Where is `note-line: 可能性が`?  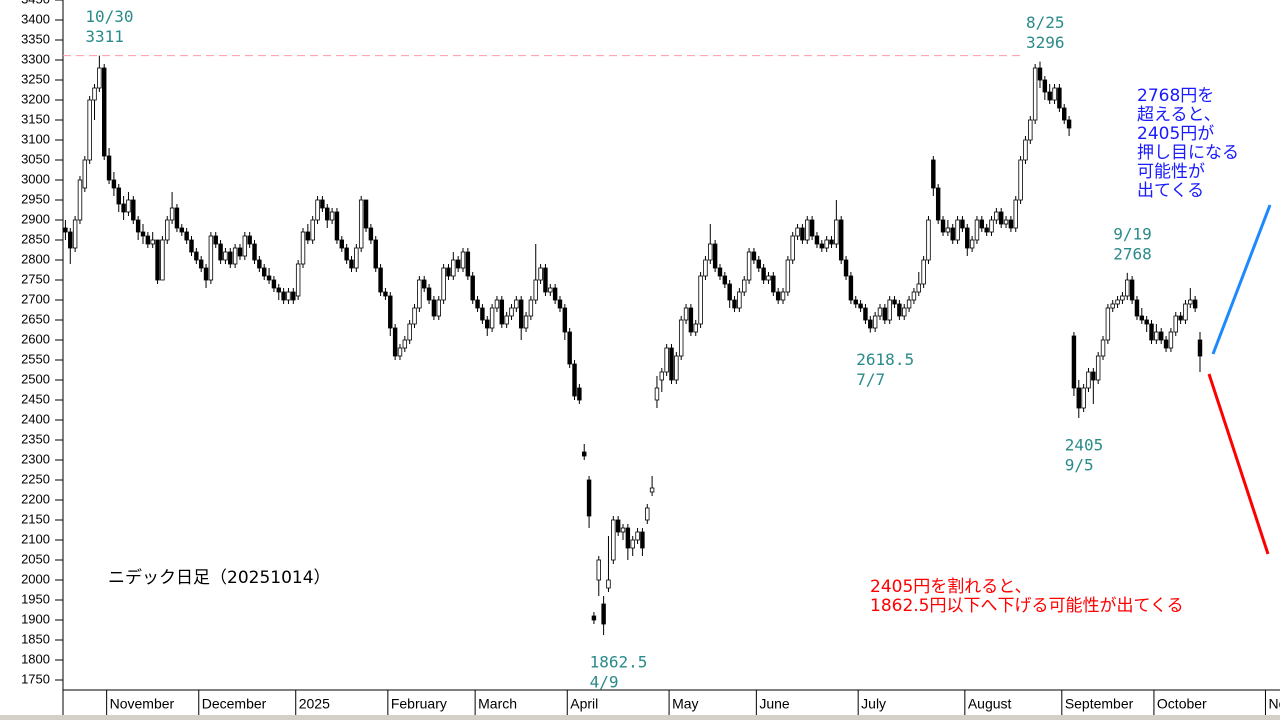
note-line: 可能性が is located at coordinates (1171, 172).